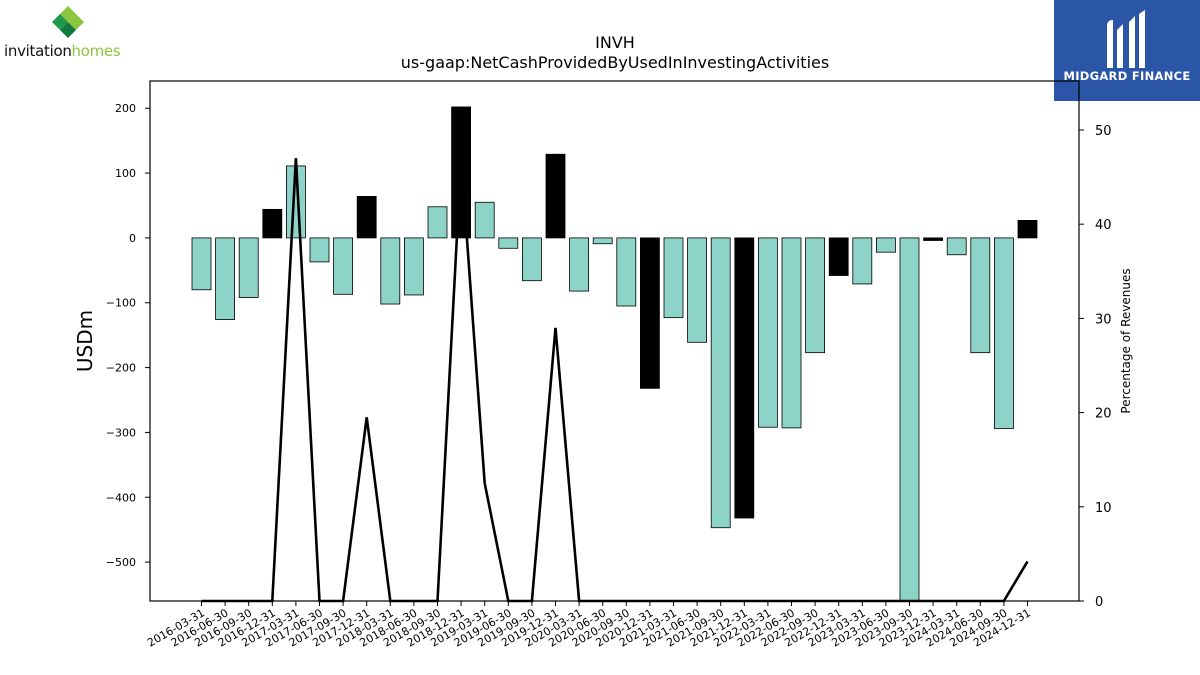 This screenshot has height=675, width=1200. What do you see at coordinates (125, 108) in the screenshot?
I see `y-tick-label: 200` at bounding box center [125, 108].